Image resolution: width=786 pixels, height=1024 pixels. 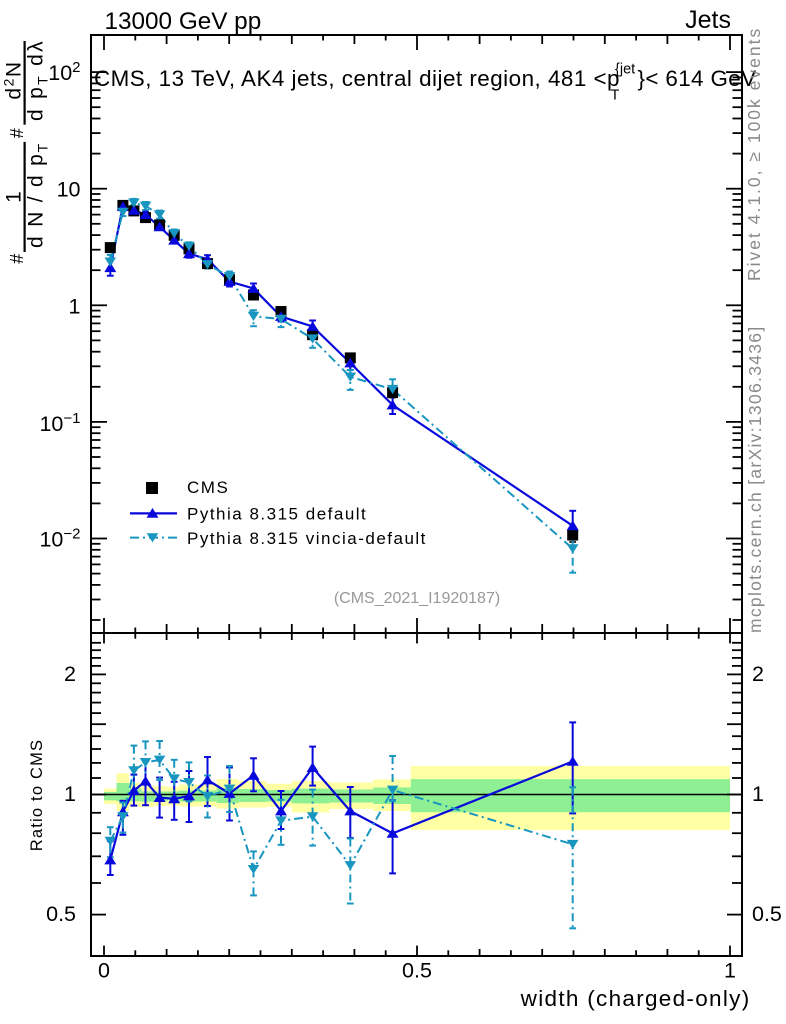 I want to click on svg-text: CMS, so click(x=208, y=487).